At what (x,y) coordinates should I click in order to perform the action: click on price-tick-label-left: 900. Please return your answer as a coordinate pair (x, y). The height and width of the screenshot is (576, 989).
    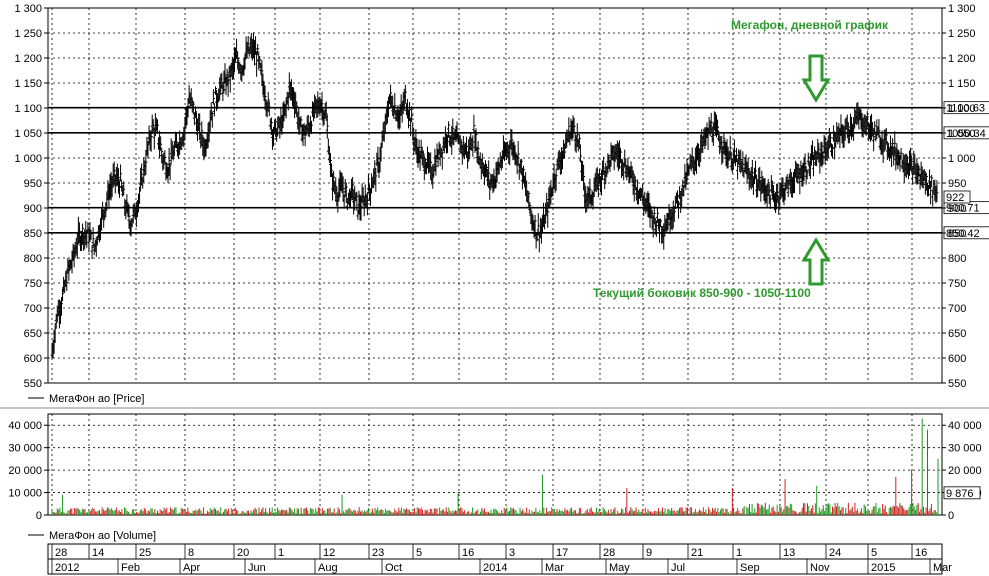
    Looking at the image, I should click on (33, 209).